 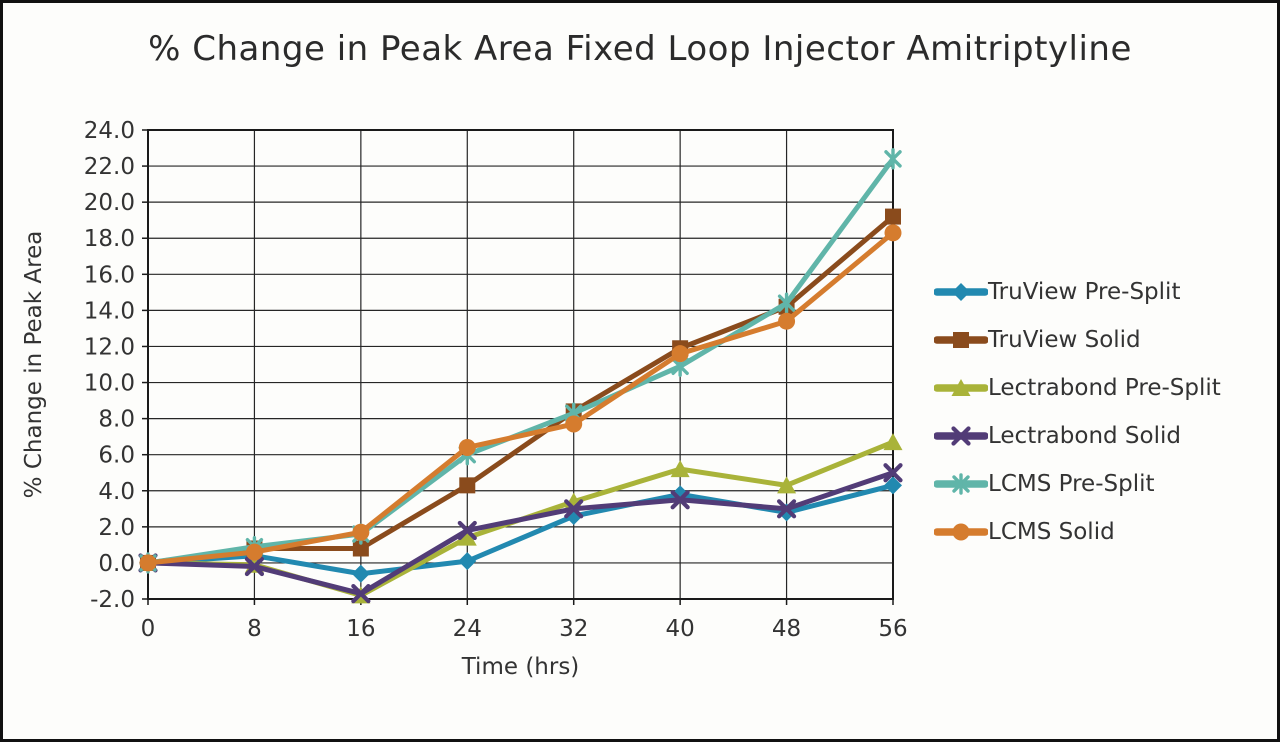 I want to click on legend-item: Lectrabond Pre-Split, so click(x=1077, y=388).